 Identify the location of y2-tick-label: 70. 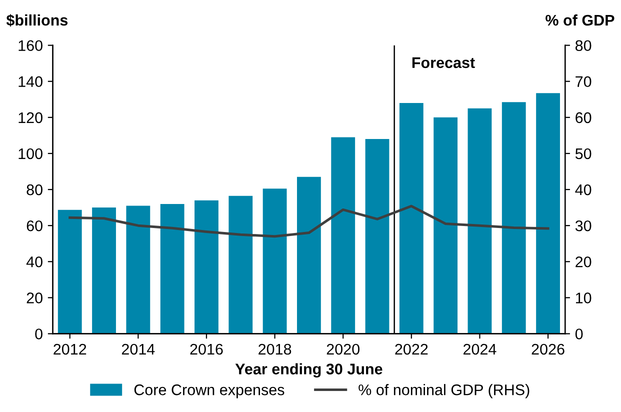
(584, 82).